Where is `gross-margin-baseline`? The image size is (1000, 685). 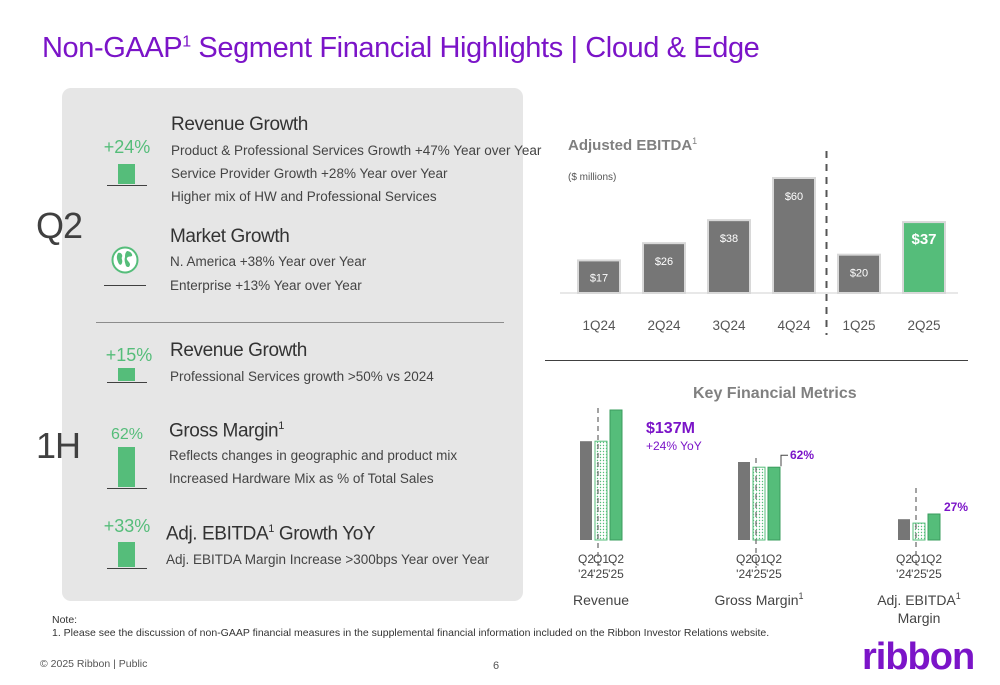 gross-margin-baseline is located at coordinates (127, 488).